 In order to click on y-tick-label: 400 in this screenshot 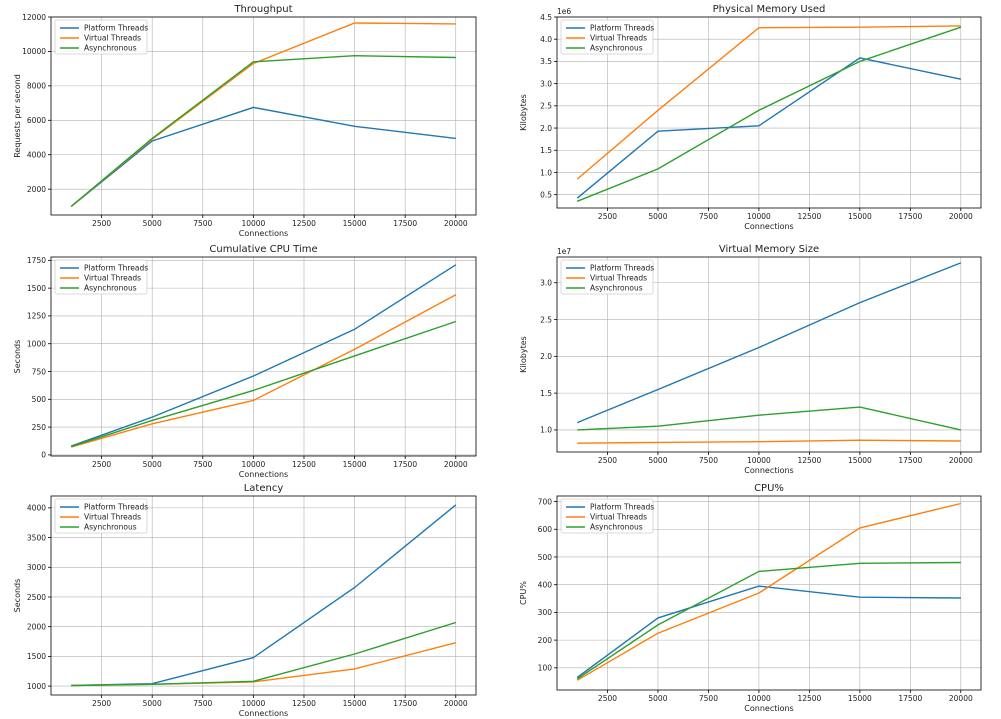, I will do `click(545, 584)`.